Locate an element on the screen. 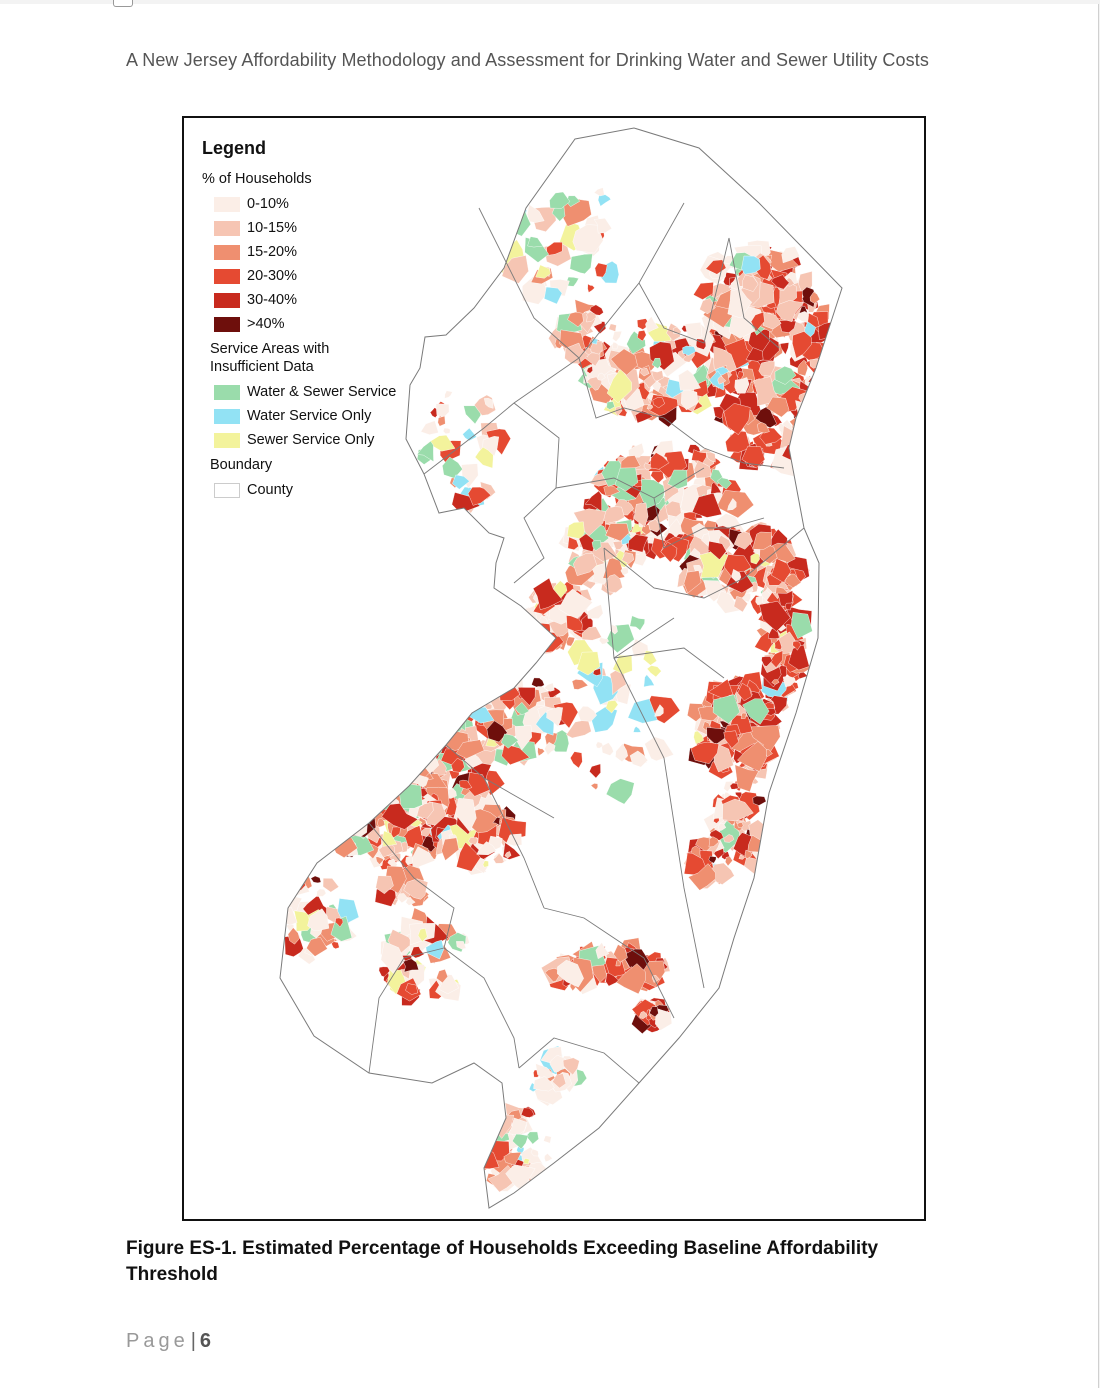 The width and height of the screenshot is (1100, 1388). legend-item-ins-0: Water & Sewer Service is located at coordinates (299, 392).